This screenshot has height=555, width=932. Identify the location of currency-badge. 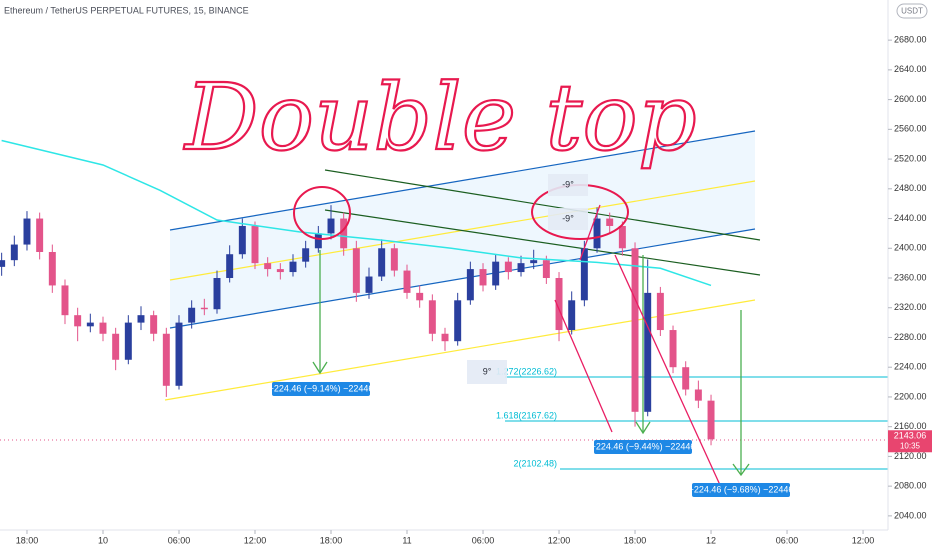
(912, 11).